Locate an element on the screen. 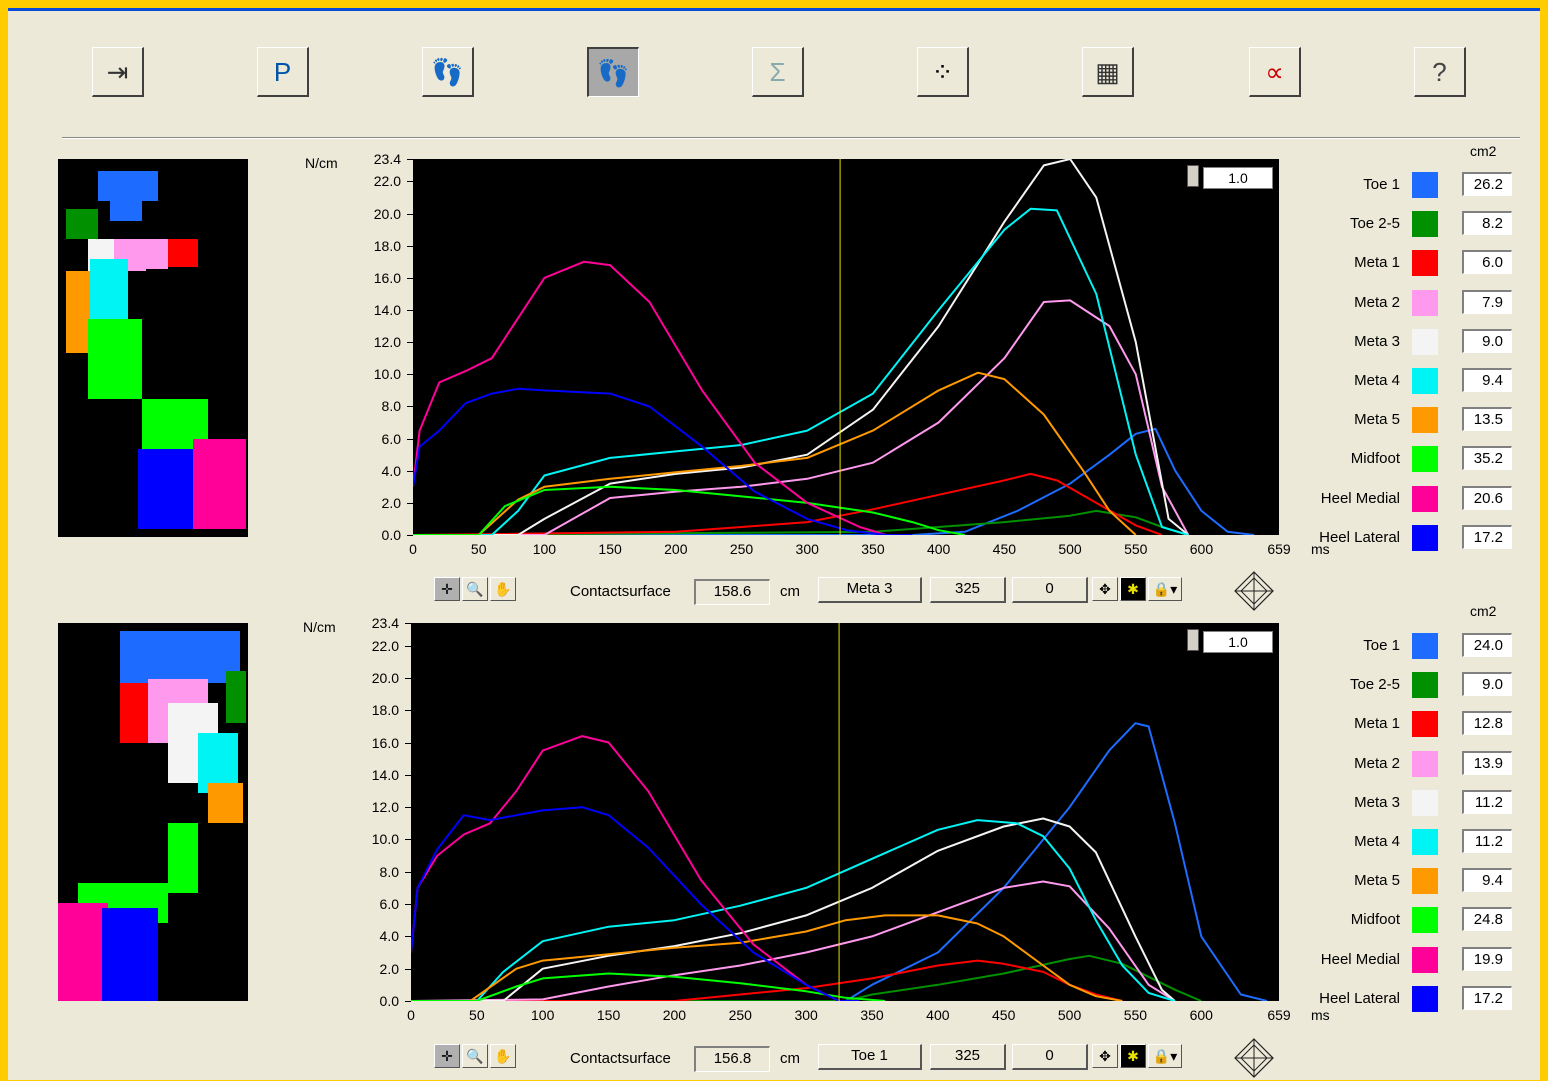  zoom-field-1: 1.0 is located at coordinates (1238, 178).